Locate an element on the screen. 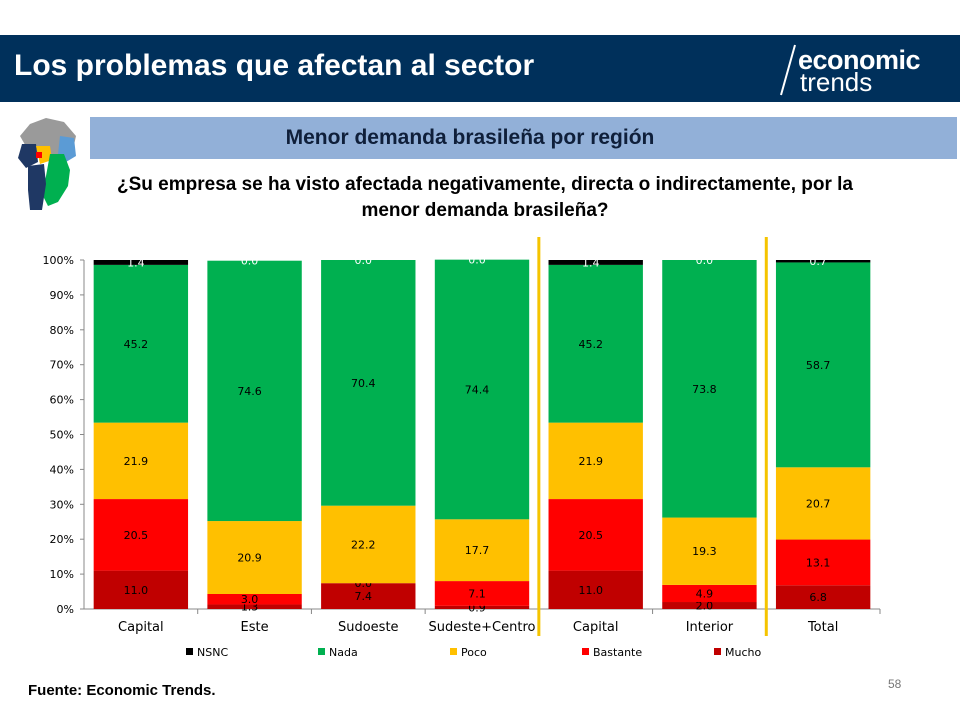 The width and height of the screenshot is (960, 720). legend-swatch-nada is located at coordinates (321, 651).